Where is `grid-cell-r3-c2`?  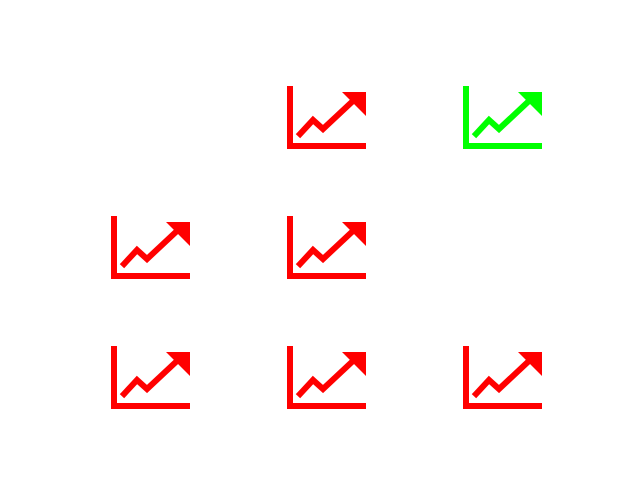
grid-cell-r3-c2 is located at coordinates (326, 377).